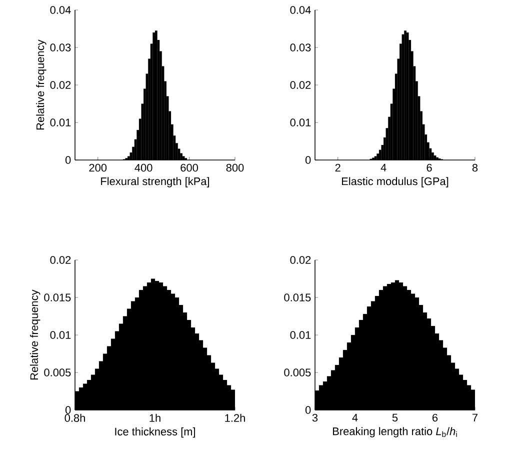 Image resolution: width=508 pixels, height=463 pixels. Describe the element at coordinates (395, 182) in the screenshot. I see `x-axis-title: Elastic modulus [GPa]` at that location.